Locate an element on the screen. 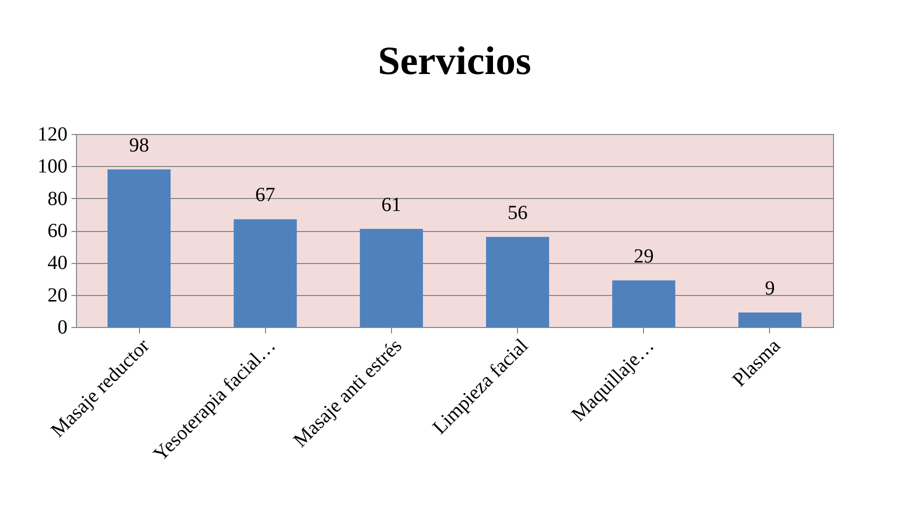  data-label: 98 is located at coordinates (139, 145).